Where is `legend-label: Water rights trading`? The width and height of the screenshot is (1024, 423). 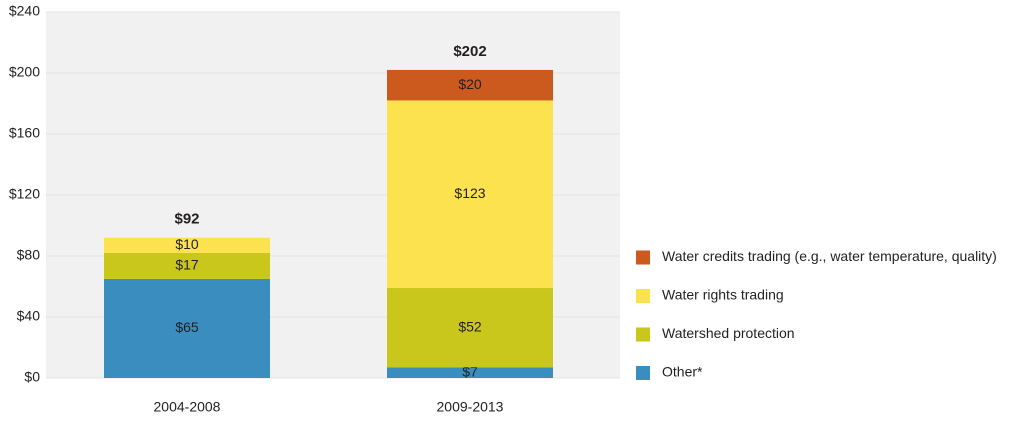
legend-label: Water rights trading is located at coordinates (723, 295).